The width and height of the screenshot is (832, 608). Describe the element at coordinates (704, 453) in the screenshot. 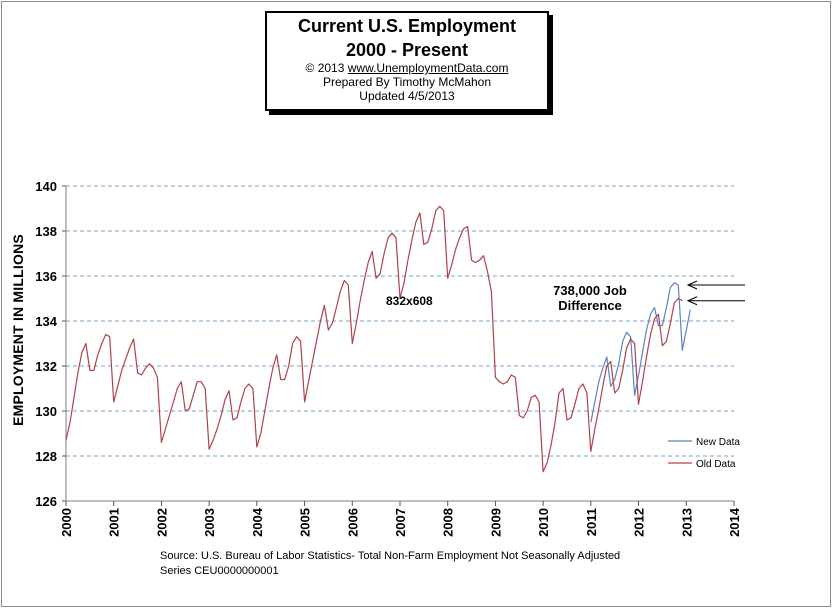

I see `legend: New Data Old Data` at that location.